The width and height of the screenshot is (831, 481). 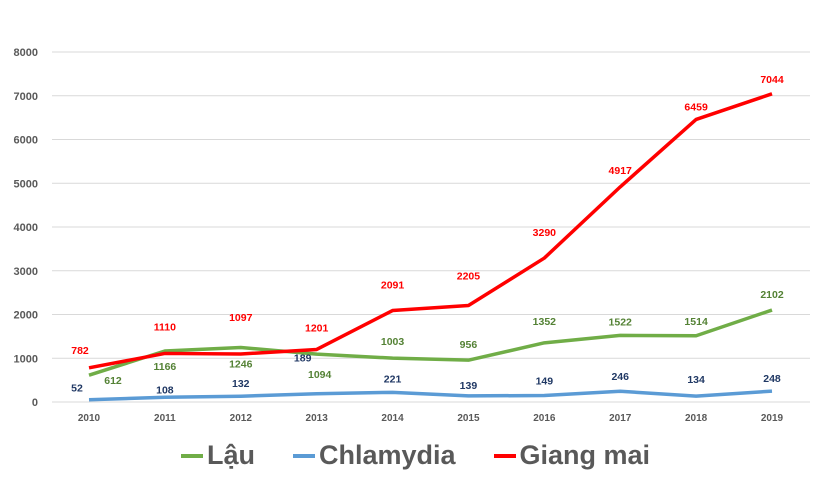 What do you see at coordinates (772, 379) in the screenshot?
I see `data-label: 248` at bounding box center [772, 379].